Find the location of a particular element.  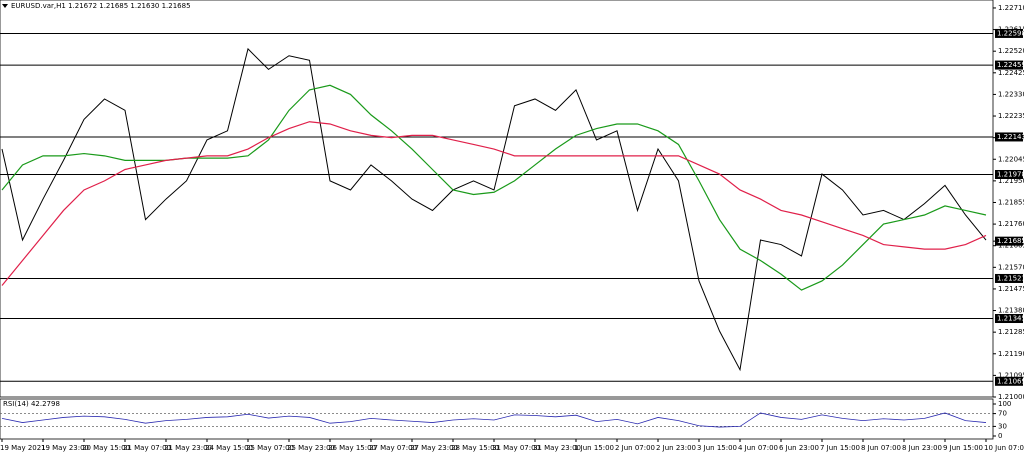

current-price-box is located at coordinates (1009, 241).